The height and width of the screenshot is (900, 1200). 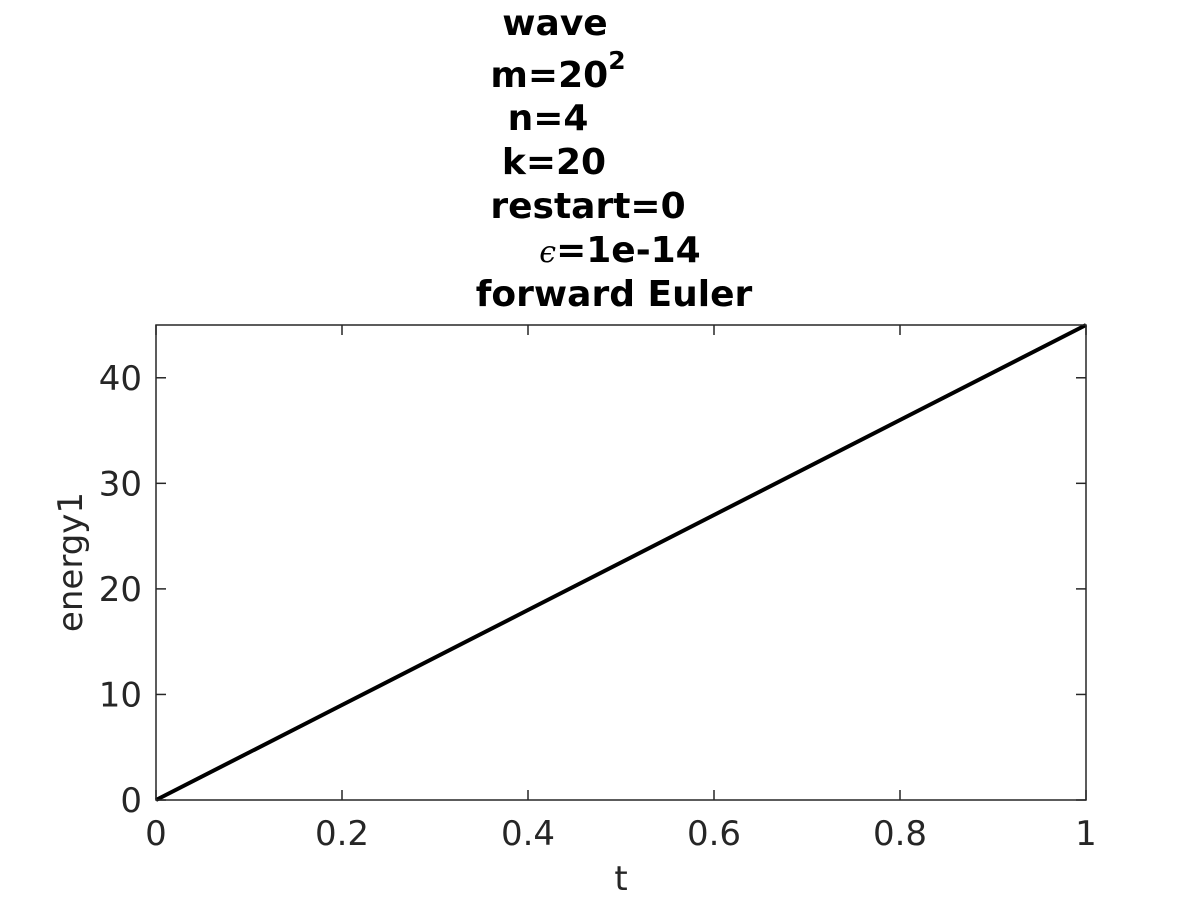 I want to click on y-tick-label: 0, so click(x=131, y=801).